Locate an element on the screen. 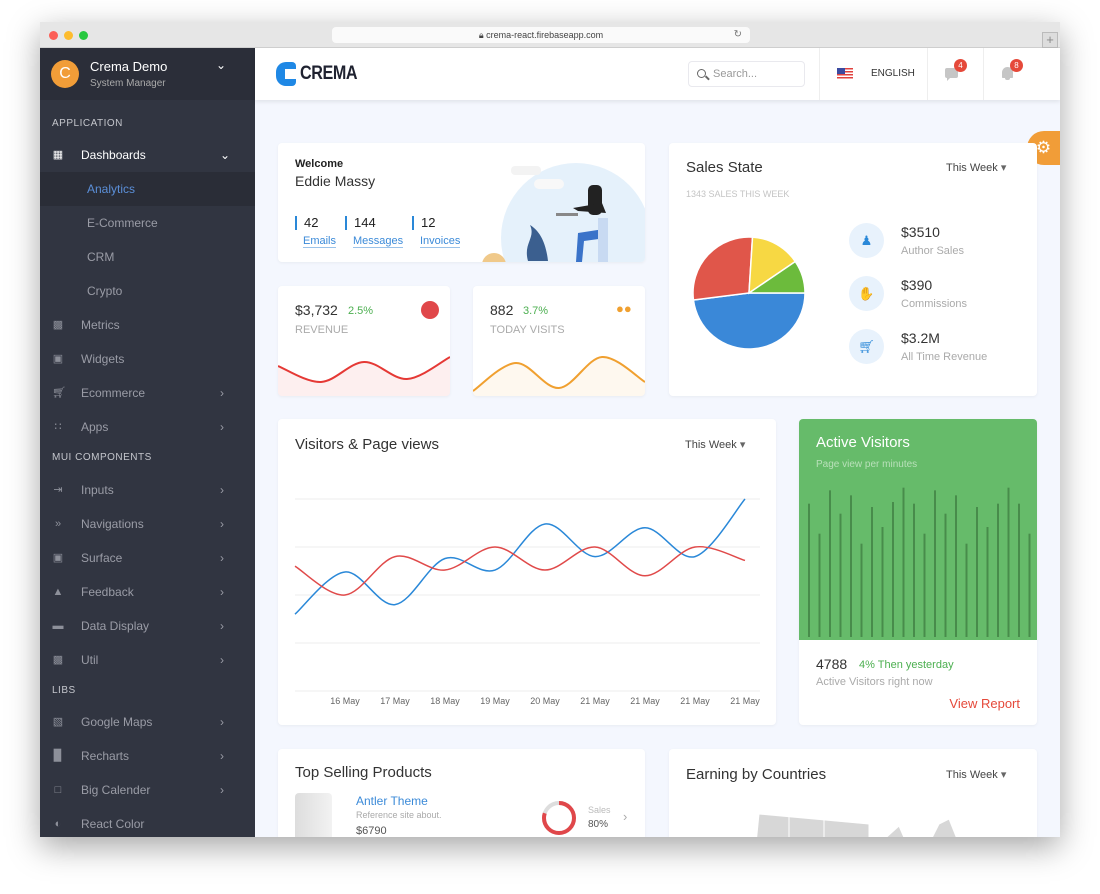  sales-donut is located at coordinates (559, 818).